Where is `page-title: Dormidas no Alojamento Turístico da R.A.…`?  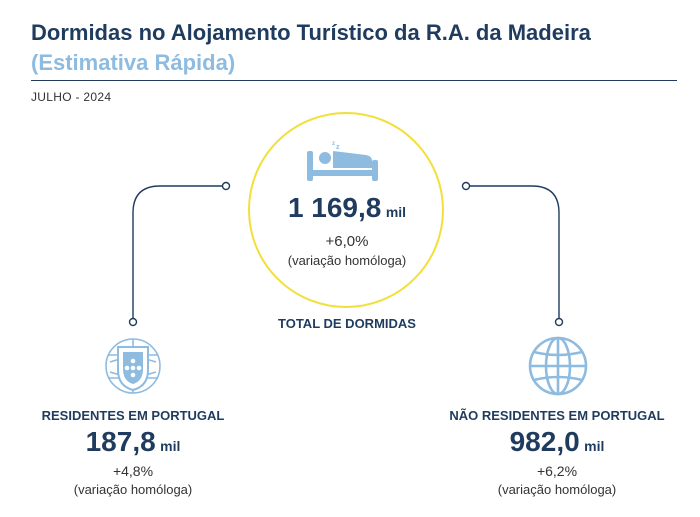
page-title: Dormidas no Alojamento Turístico da R.A.… is located at coordinates (311, 32).